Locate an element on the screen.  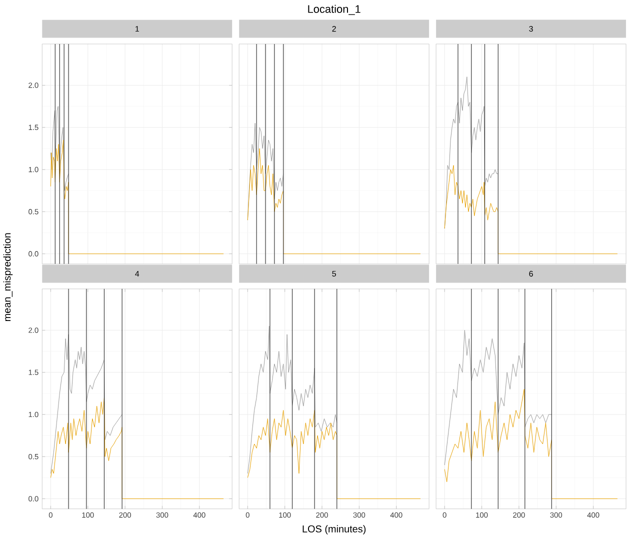
y-axis-title: mean_misprediction is located at coordinates (8, 277).